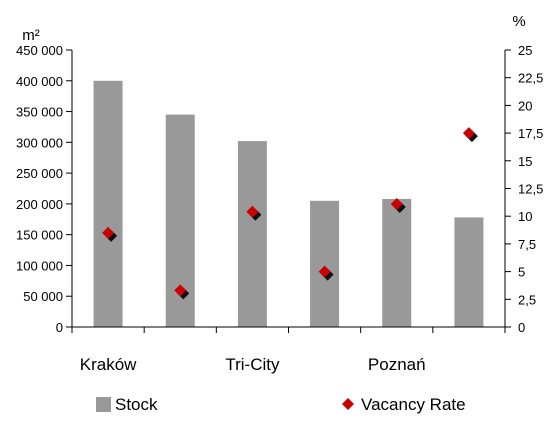  Describe the element at coordinates (530, 78) in the screenshot. I see `right-tick-label: 22,5` at that location.